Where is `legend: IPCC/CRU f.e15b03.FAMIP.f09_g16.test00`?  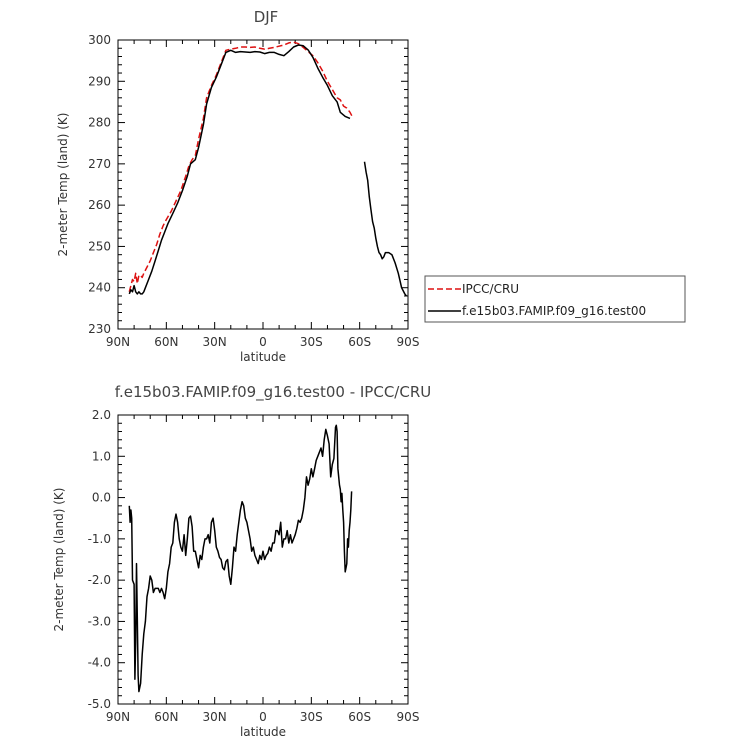 legend: IPCC/CRU f.e15b03.FAMIP.f09_g16.test00 is located at coordinates (555, 299).